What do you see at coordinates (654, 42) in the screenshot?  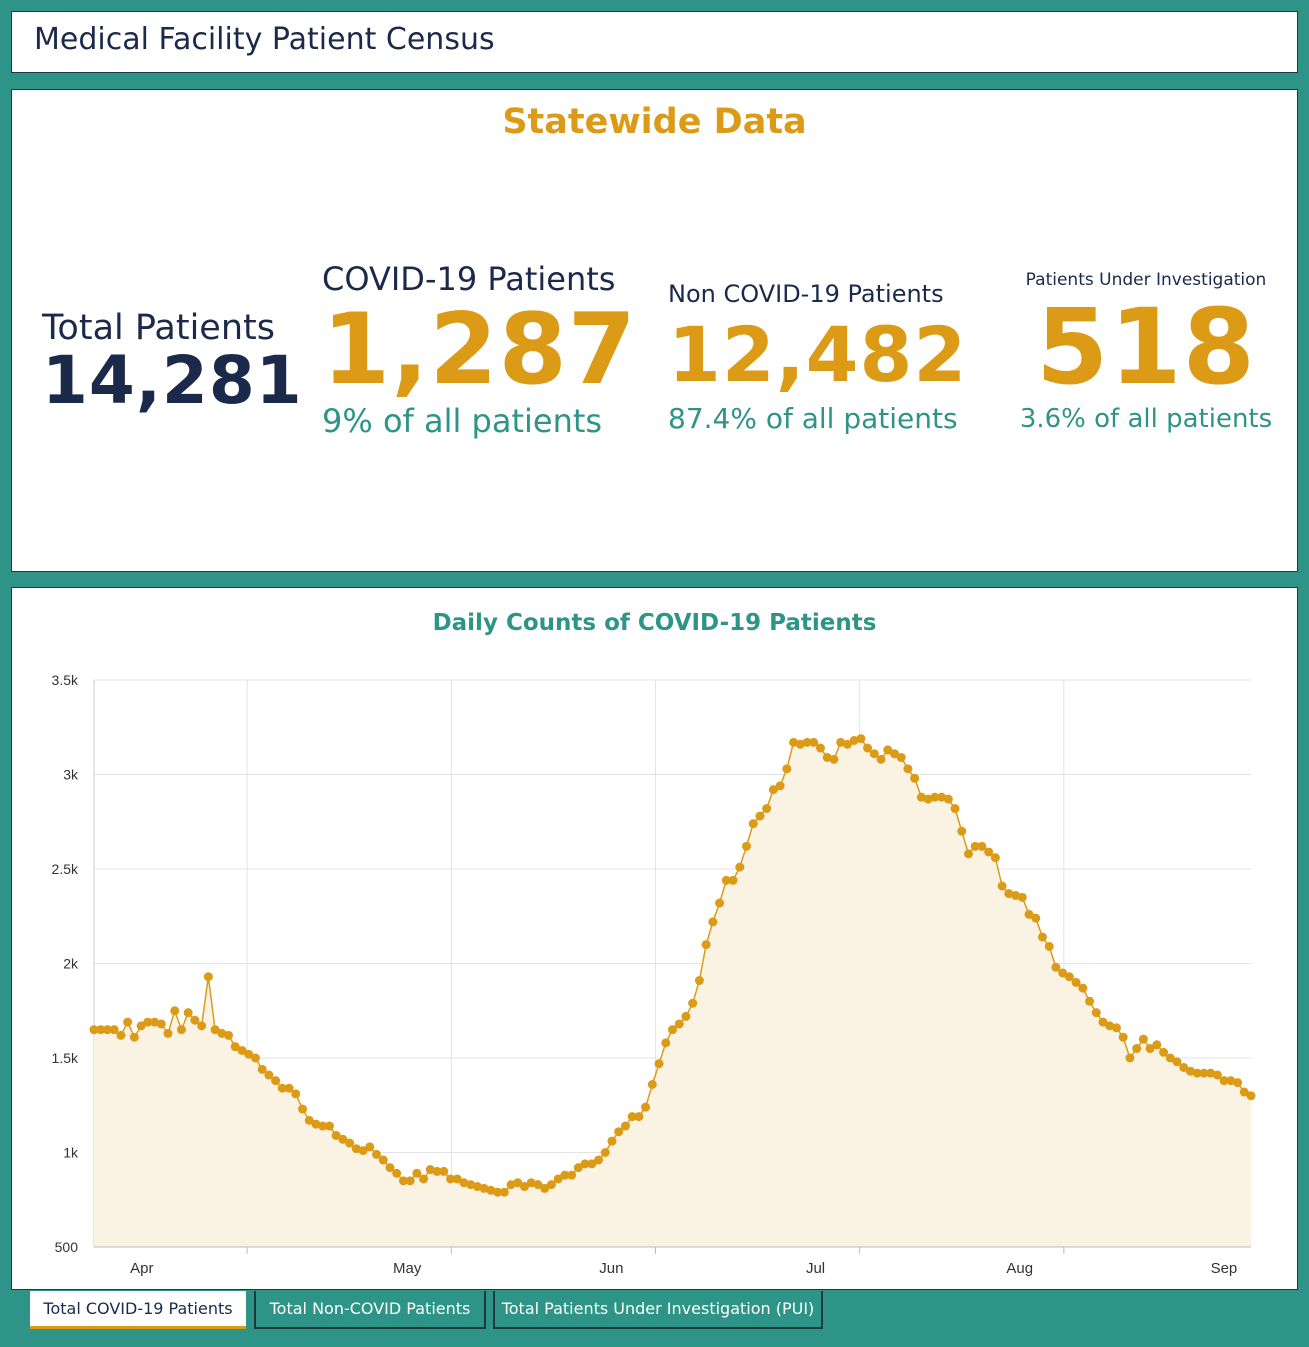 I see `header-bar: Medical Facility Patient Census` at bounding box center [654, 42].